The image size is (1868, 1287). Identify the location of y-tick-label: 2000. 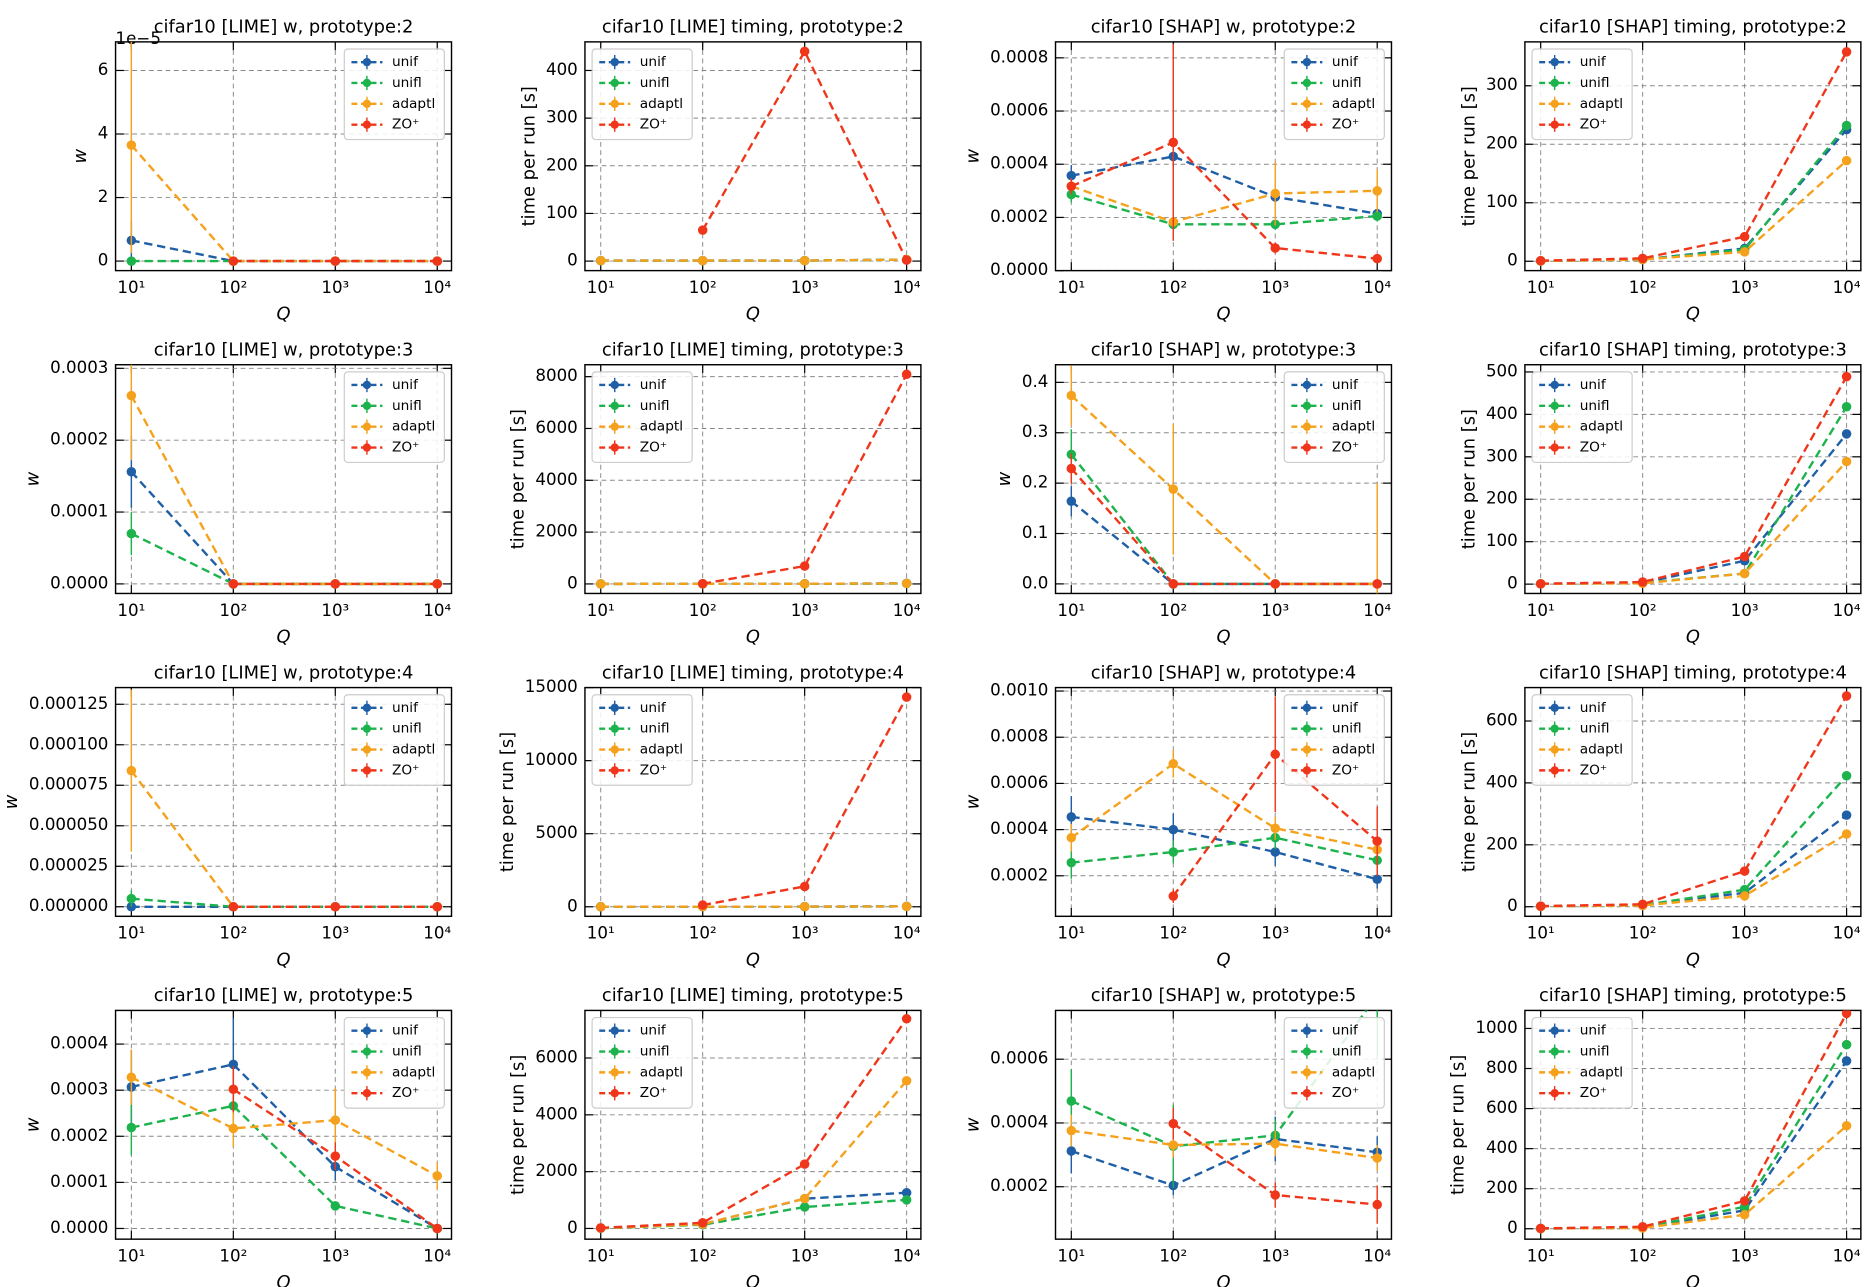
(556, 1170).